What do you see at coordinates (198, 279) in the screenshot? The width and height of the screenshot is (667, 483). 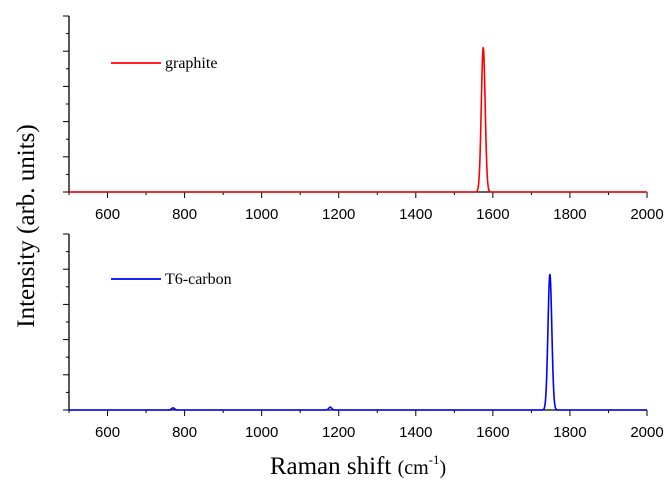 I see `legend-label: T6-carbon` at bounding box center [198, 279].